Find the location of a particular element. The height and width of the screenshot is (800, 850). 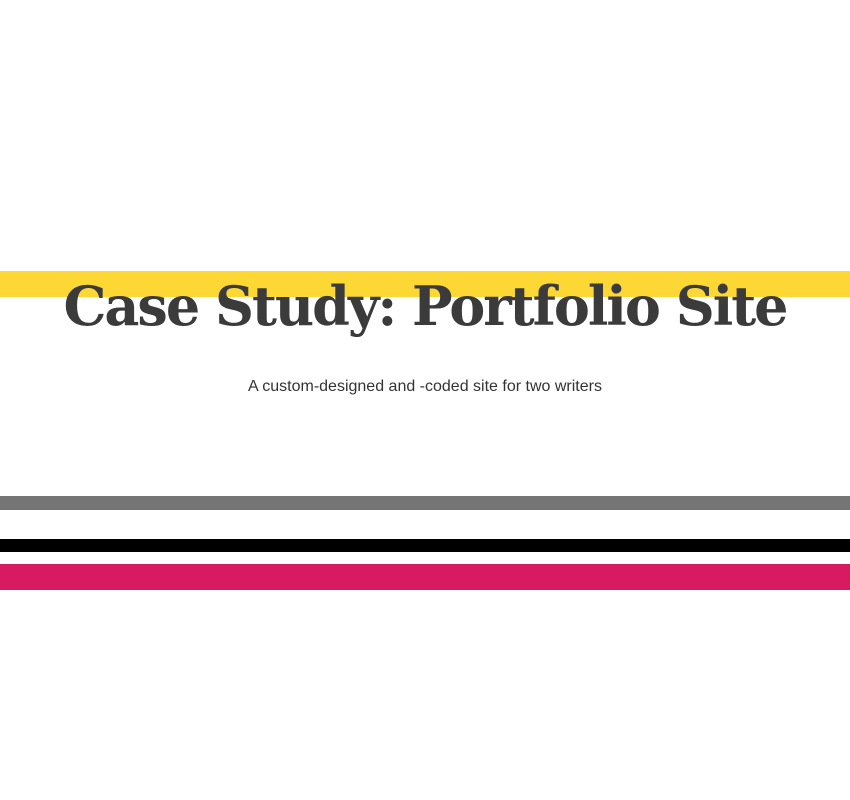

yellow-highlight-stripe is located at coordinates (425, 284).